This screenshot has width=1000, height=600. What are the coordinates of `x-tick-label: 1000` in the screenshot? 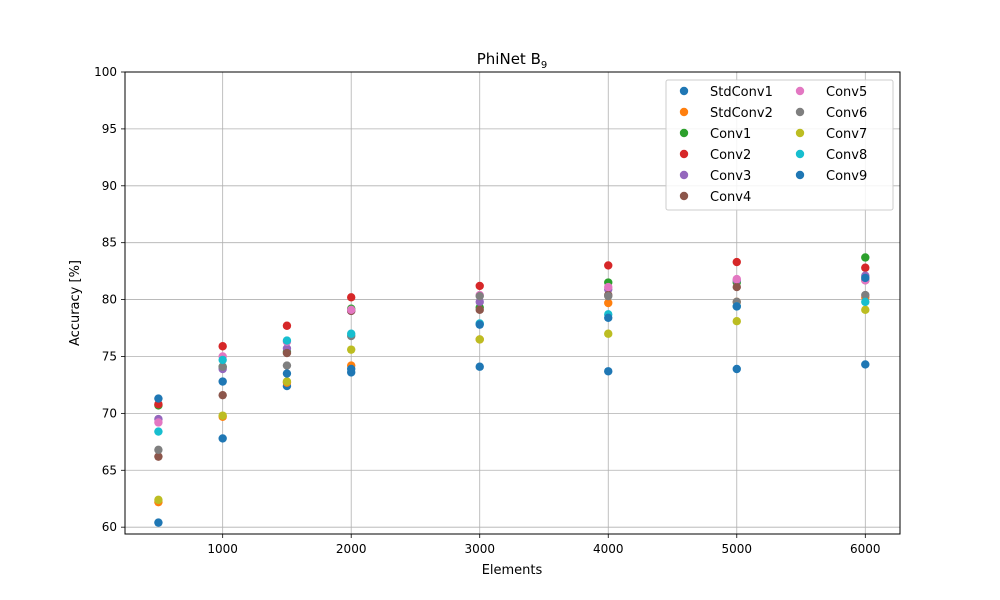 It's located at (222, 549).